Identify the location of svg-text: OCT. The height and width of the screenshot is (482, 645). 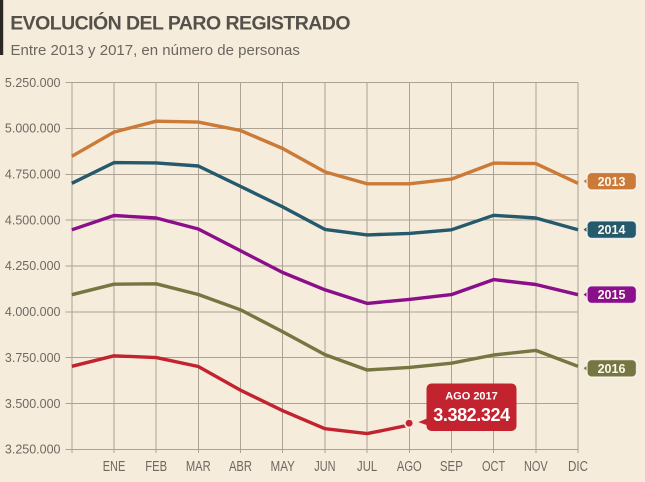
(493, 466).